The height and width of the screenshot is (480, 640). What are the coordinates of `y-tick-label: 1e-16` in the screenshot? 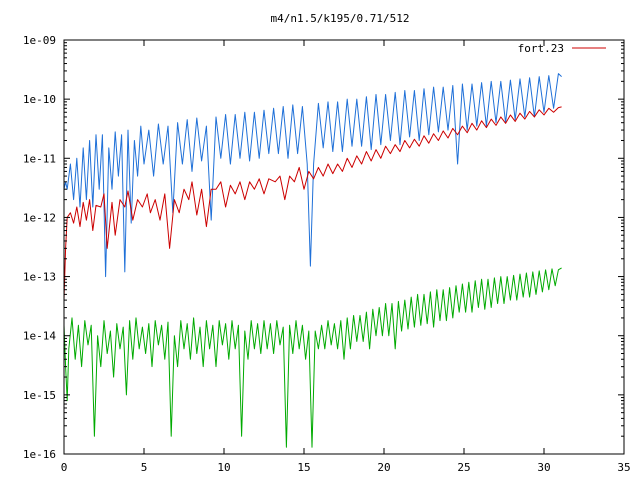 It's located at (39, 454).